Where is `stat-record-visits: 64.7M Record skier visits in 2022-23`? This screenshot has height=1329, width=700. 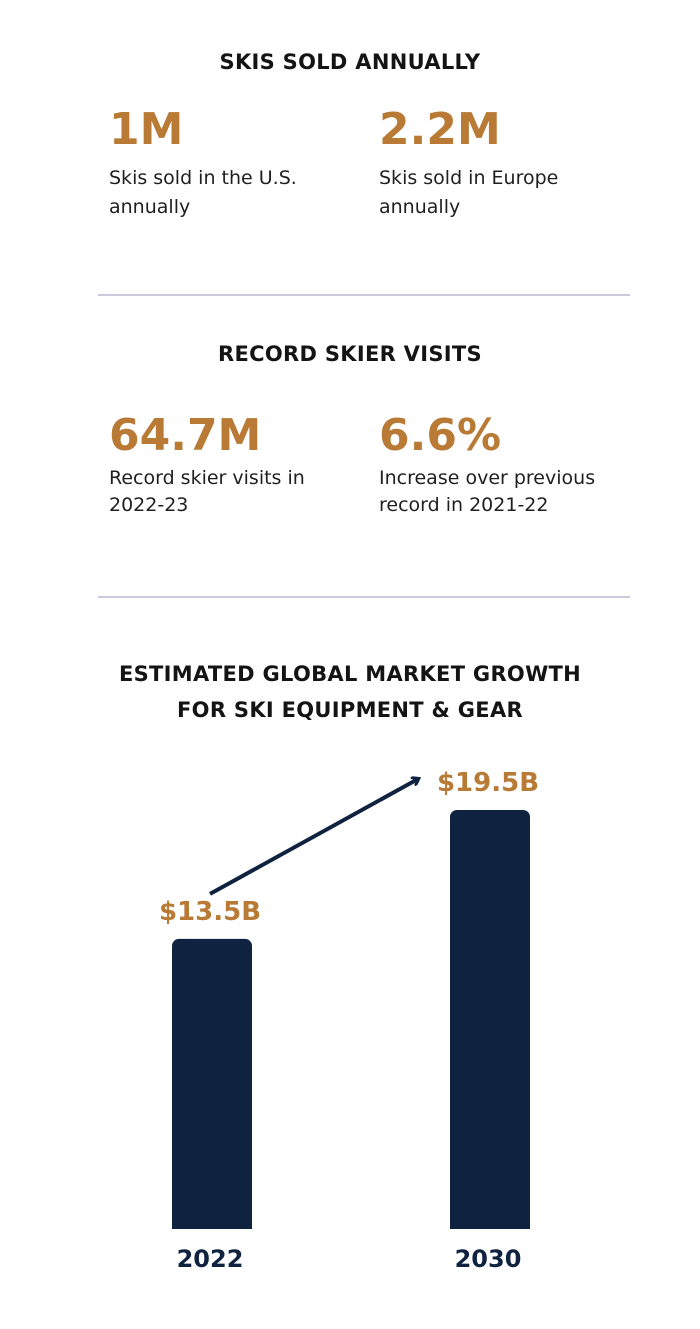
stat-record-visits: 64.7M Record skier visits in 2022-23 is located at coordinates (234, 466).